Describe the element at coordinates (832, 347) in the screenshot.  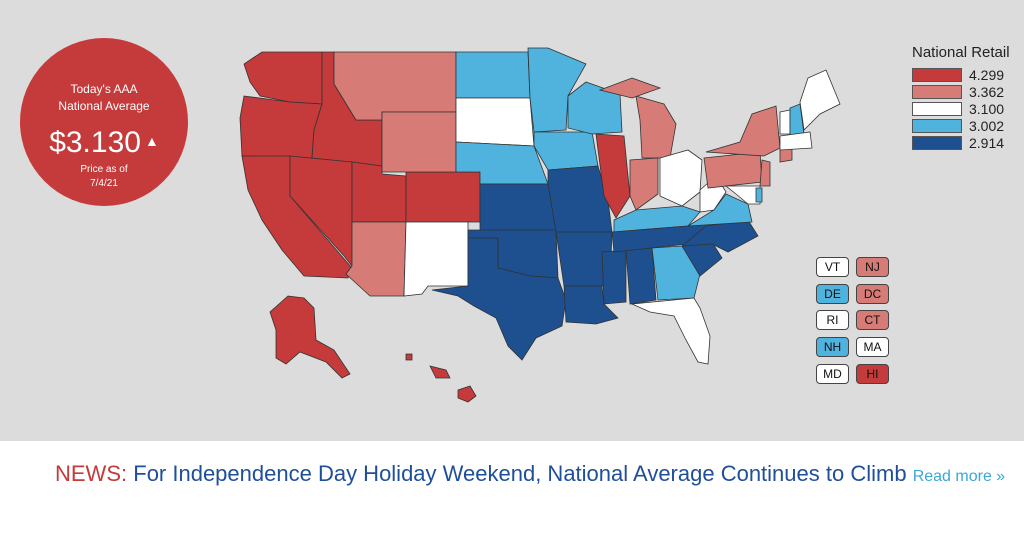
I see `state-box-nh: NH` at that location.